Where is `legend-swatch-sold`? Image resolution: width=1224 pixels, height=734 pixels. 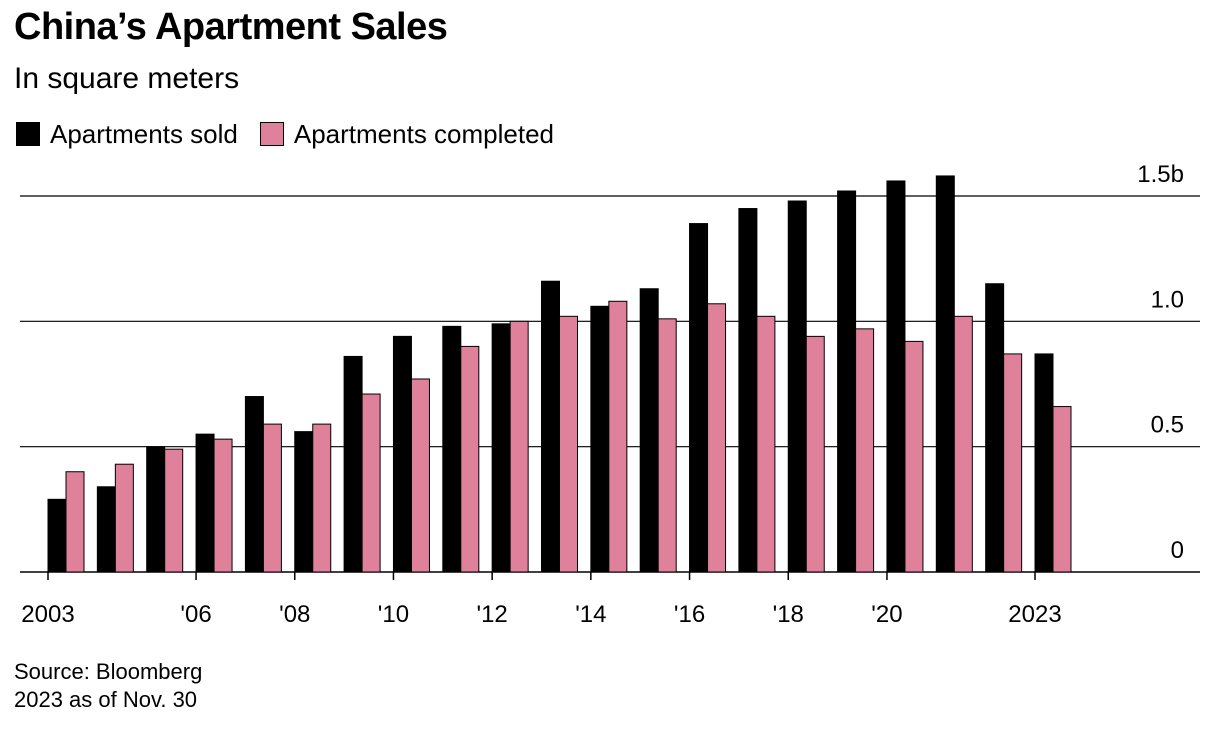
legend-swatch-sold is located at coordinates (28, 134).